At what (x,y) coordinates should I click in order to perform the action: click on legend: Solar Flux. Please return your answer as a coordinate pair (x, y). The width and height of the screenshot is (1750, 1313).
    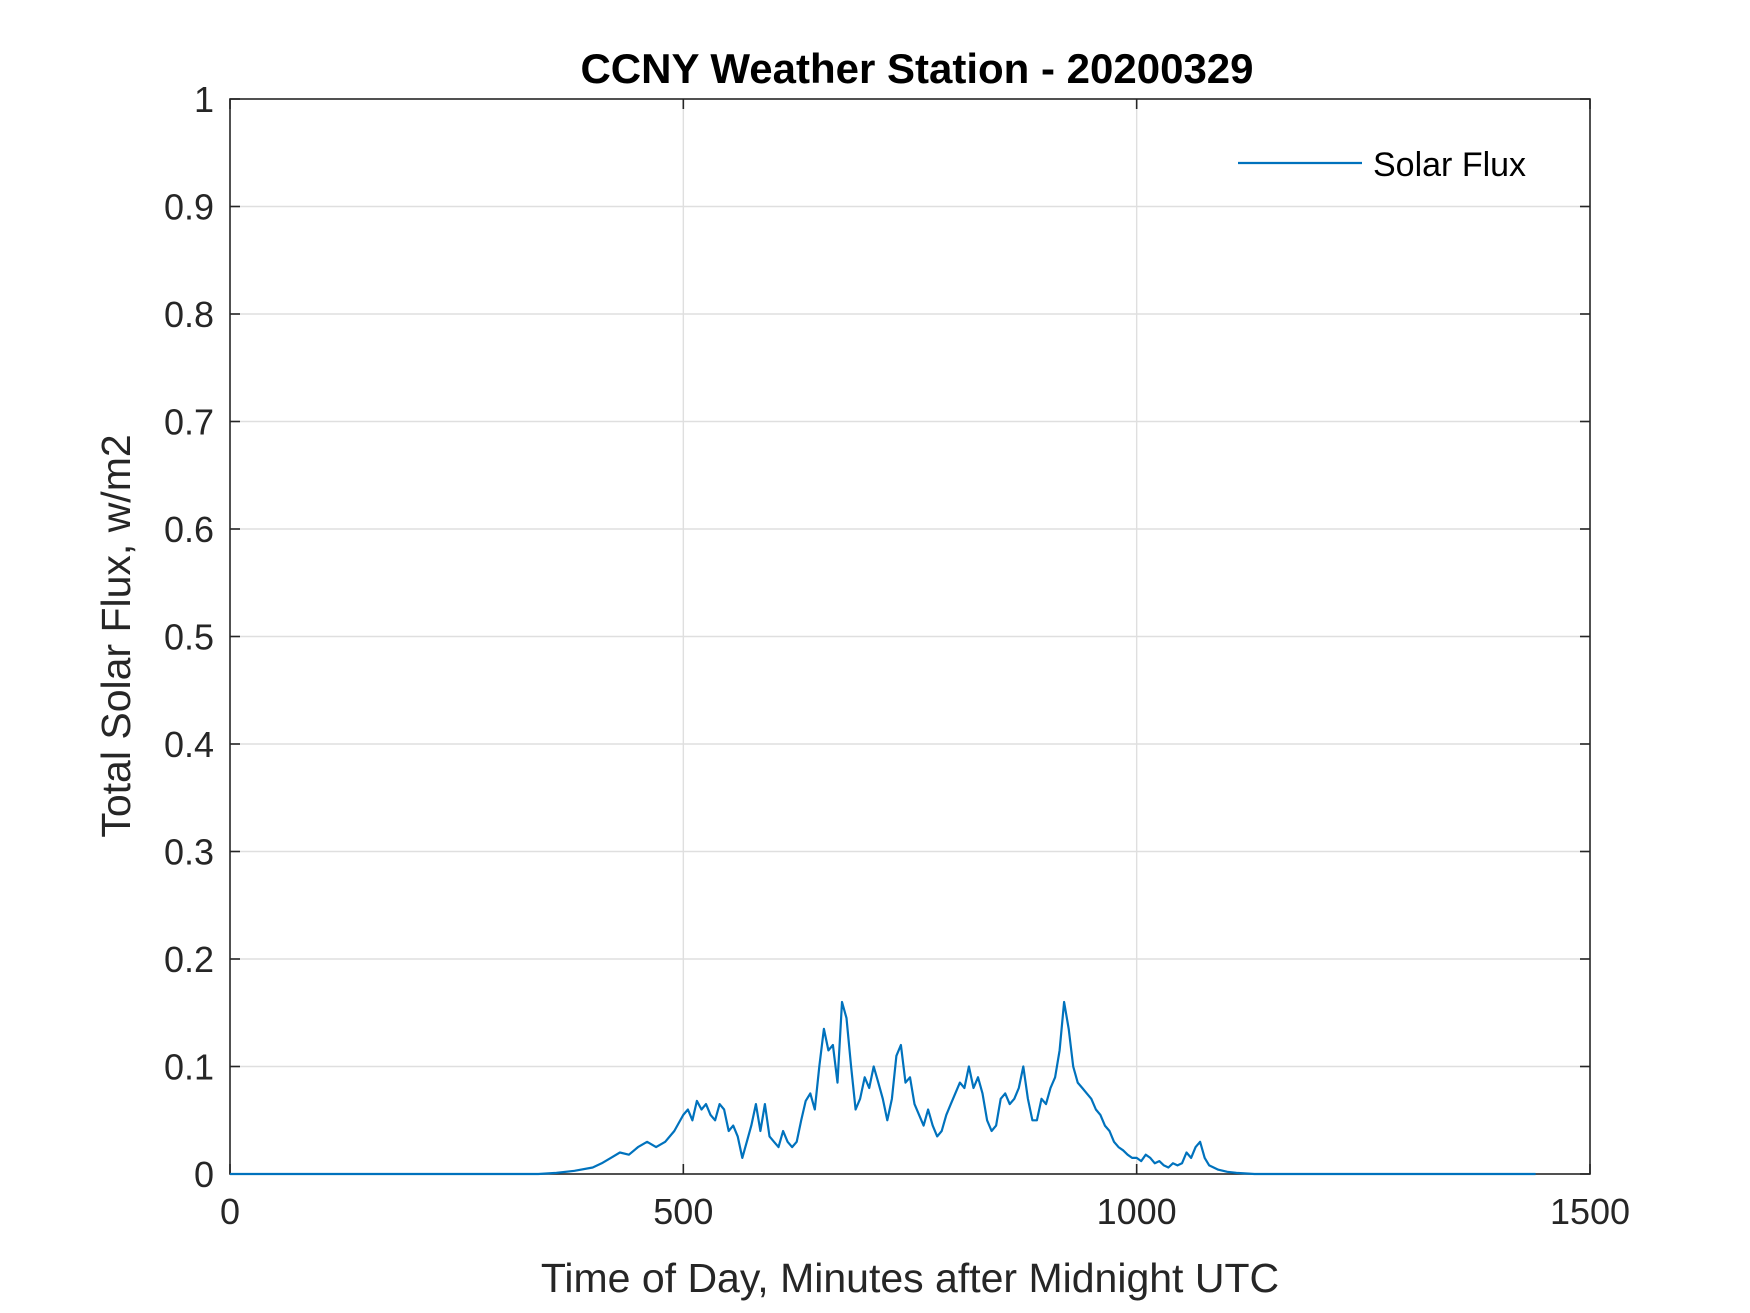
    Looking at the image, I should click on (1382, 165).